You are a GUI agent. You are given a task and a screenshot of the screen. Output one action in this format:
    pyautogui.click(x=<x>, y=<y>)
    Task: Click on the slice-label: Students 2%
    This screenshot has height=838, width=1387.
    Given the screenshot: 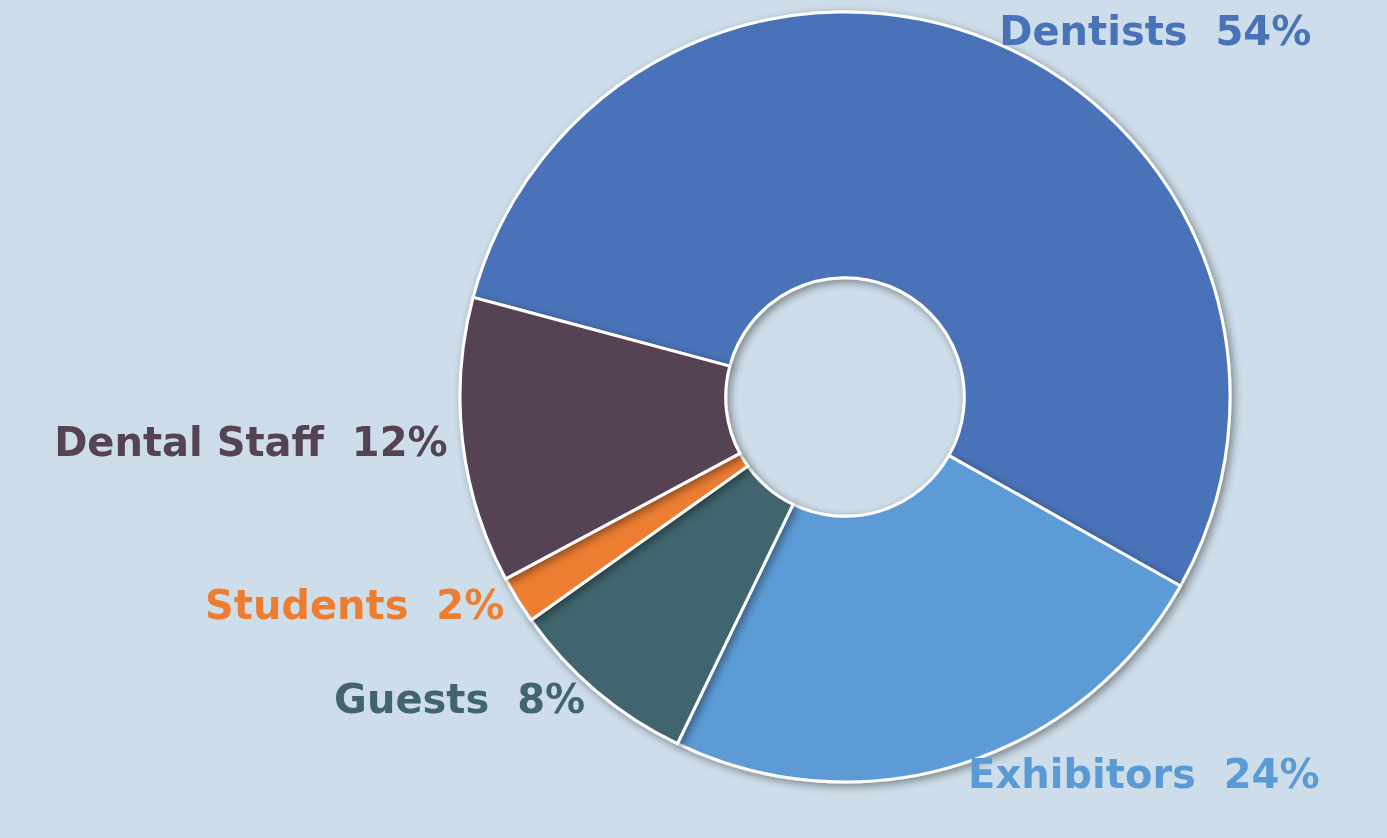 What is the action you would take?
    pyautogui.click(x=354, y=605)
    